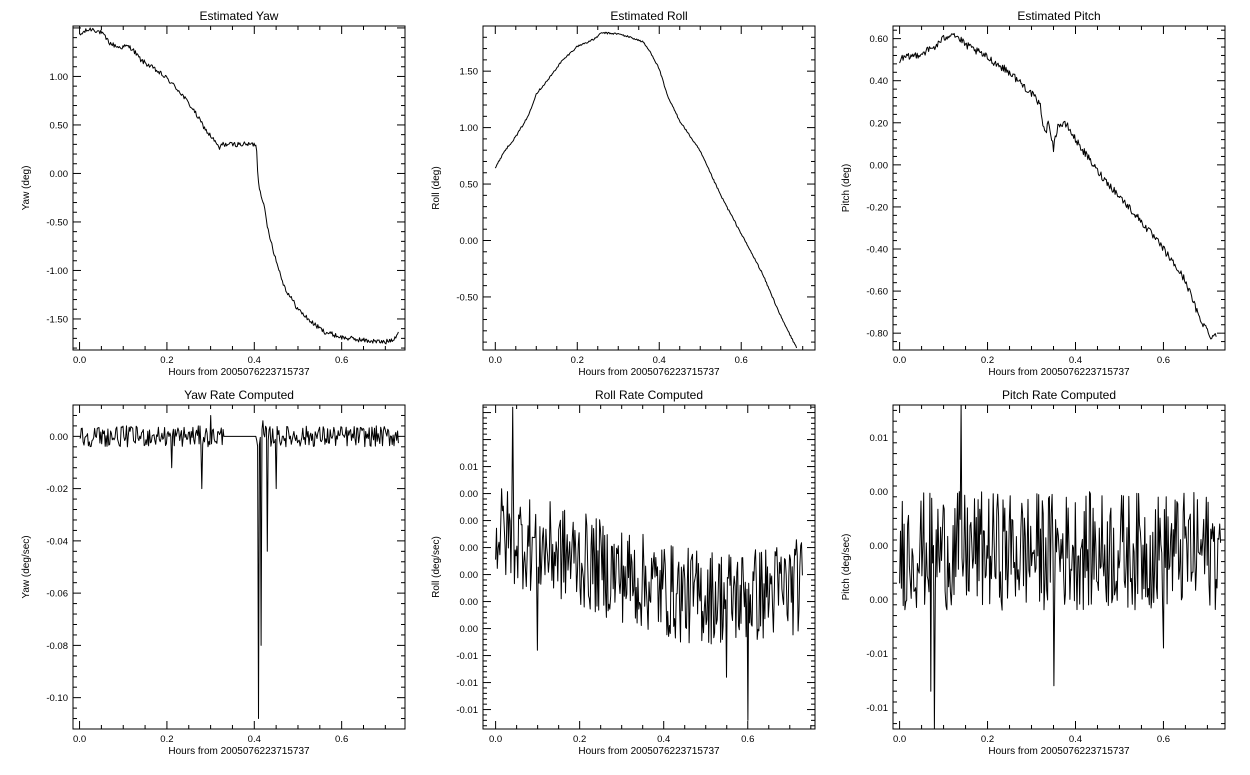 The image size is (1250, 775). What do you see at coordinates (436, 187) in the screenshot?
I see `y-axis-label: Roll (deg)` at bounding box center [436, 187].